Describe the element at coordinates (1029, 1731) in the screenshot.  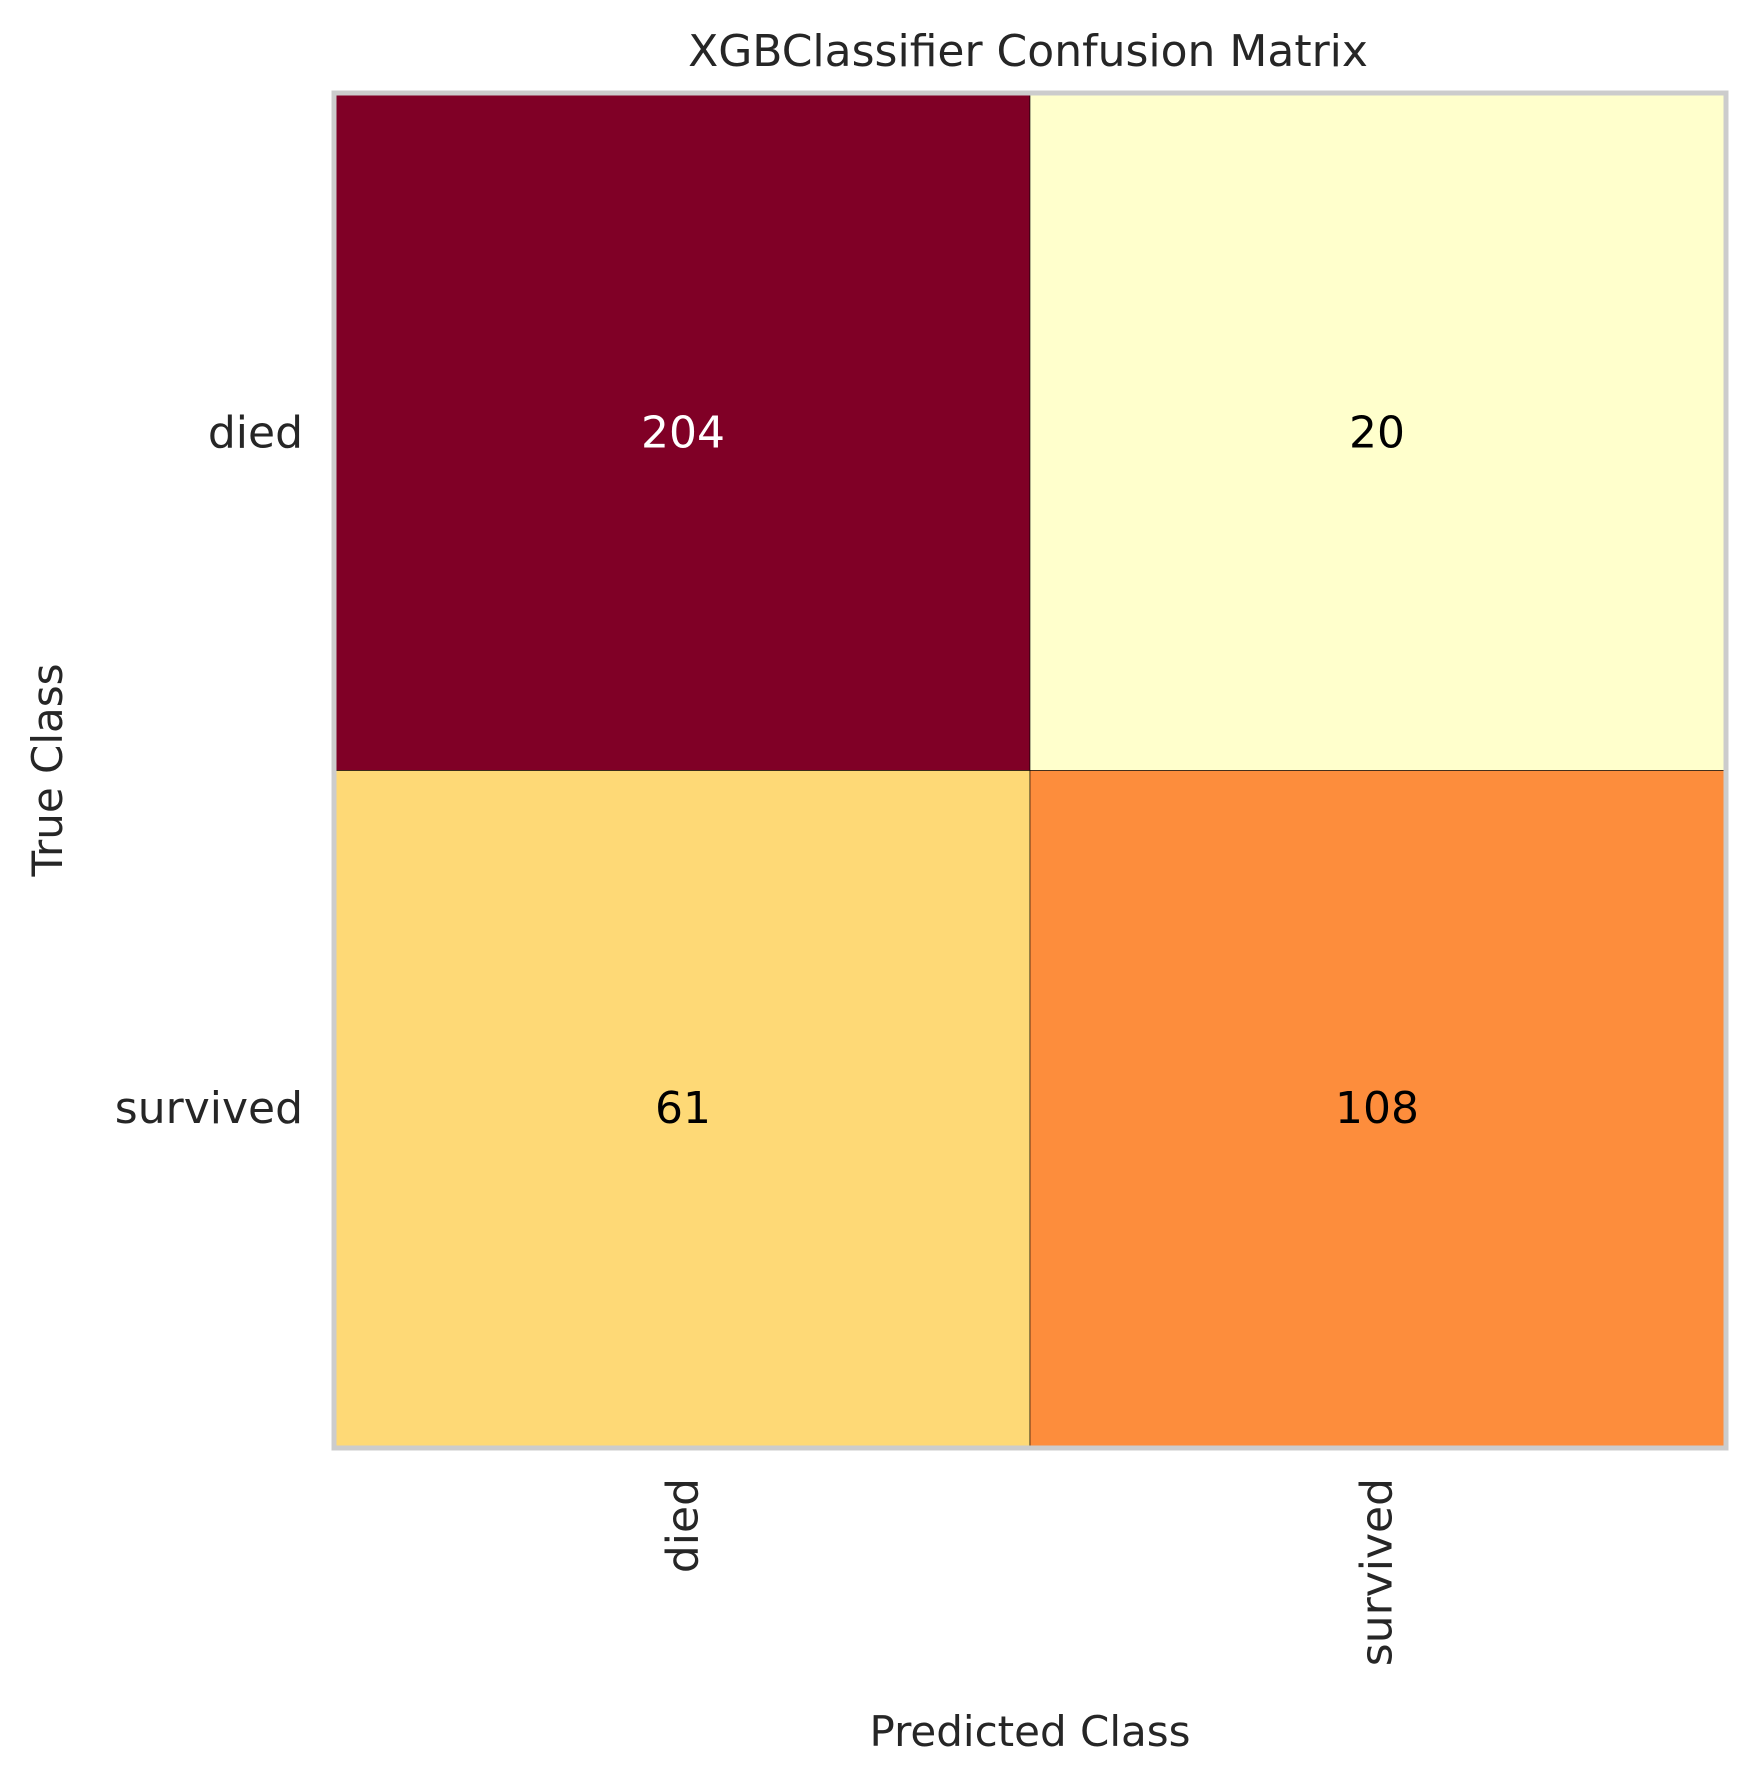
I see `x-axis-label: Predicted Class` at that location.